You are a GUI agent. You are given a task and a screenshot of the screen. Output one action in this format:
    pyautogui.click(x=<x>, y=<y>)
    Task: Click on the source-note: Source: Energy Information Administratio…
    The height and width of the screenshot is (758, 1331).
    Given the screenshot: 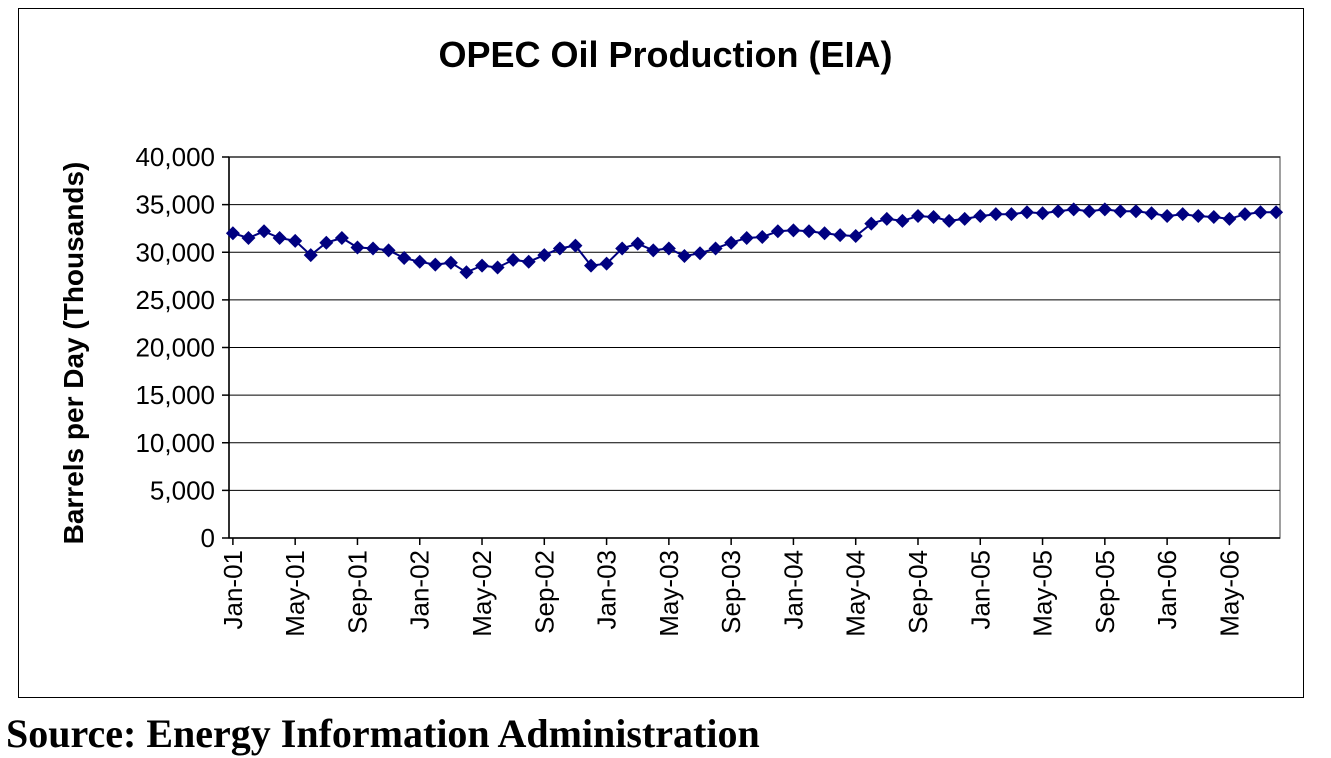 What is the action you would take?
    pyautogui.click(x=383, y=733)
    